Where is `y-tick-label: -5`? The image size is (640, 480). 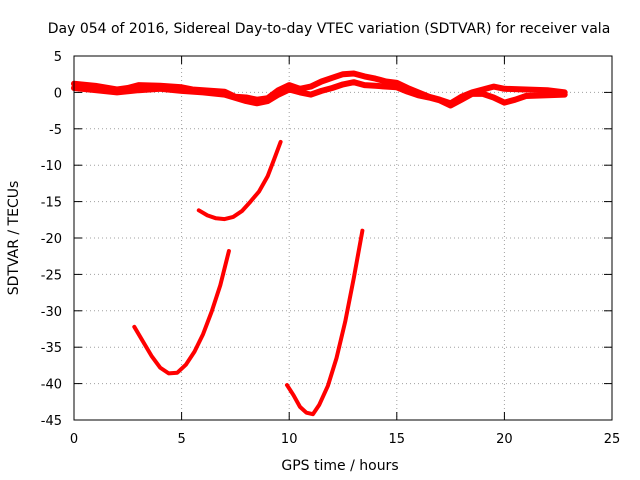 y-tick-label: -5 is located at coordinates (55, 130).